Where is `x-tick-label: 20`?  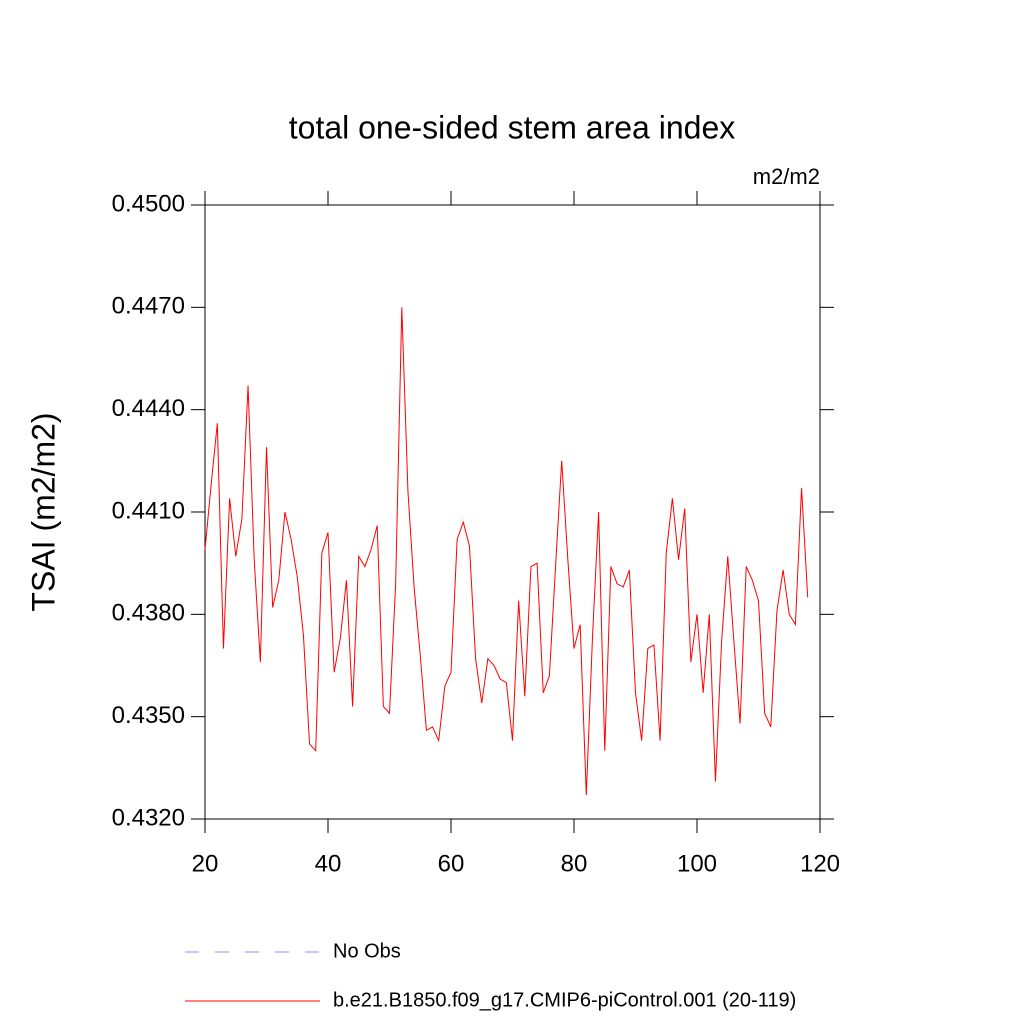
x-tick-label: 20 is located at coordinates (205, 863).